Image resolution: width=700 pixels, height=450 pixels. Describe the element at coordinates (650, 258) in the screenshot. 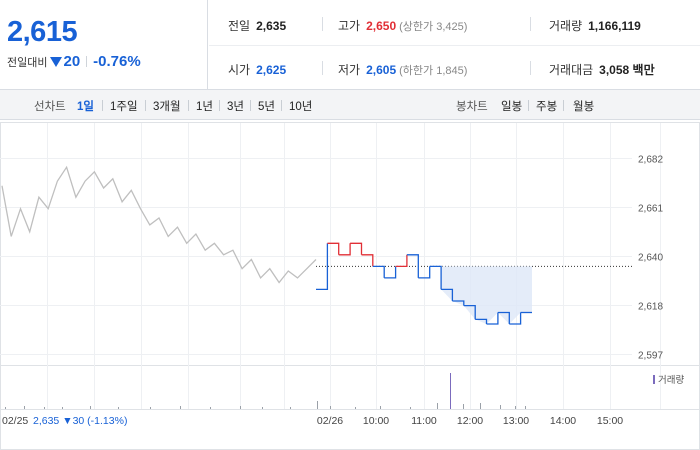

I see `y-tick-label: 2,640` at that location.